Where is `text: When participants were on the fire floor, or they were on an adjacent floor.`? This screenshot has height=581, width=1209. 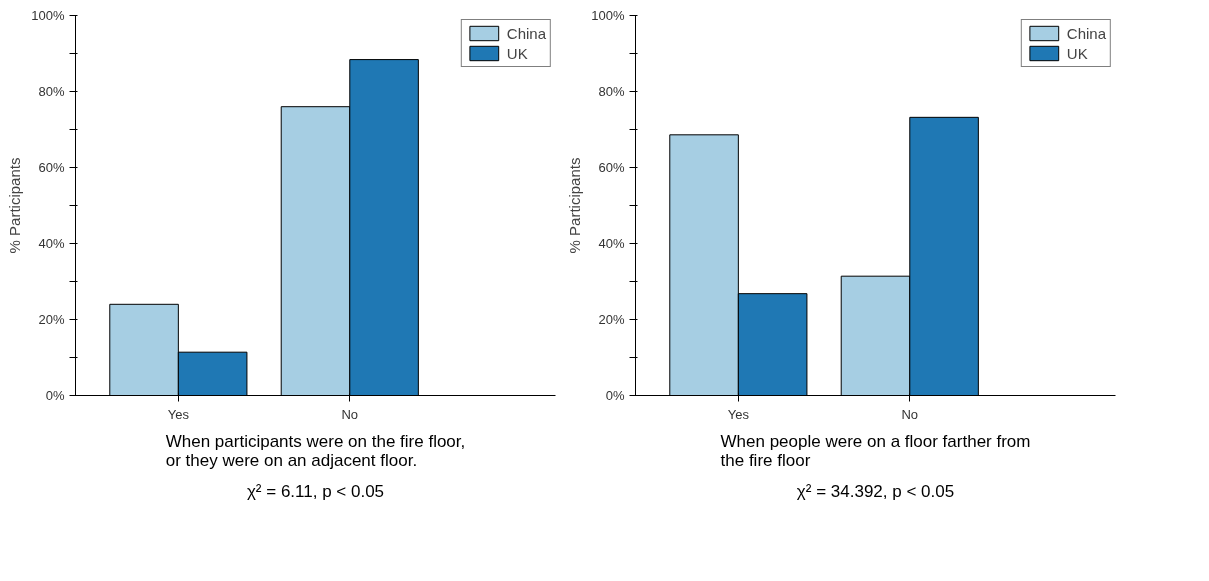 text: When participants were on the fire floor, or they were on an adjacent floor. is located at coordinates (315, 450).